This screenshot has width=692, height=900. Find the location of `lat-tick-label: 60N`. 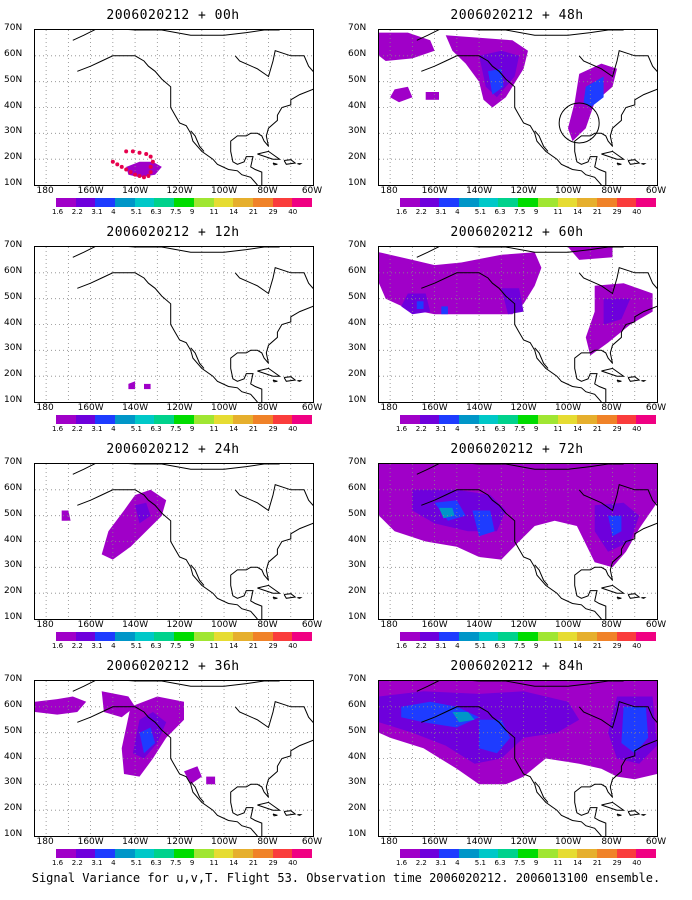

lat-tick-label: 60N is located at coordinates (357, 704).